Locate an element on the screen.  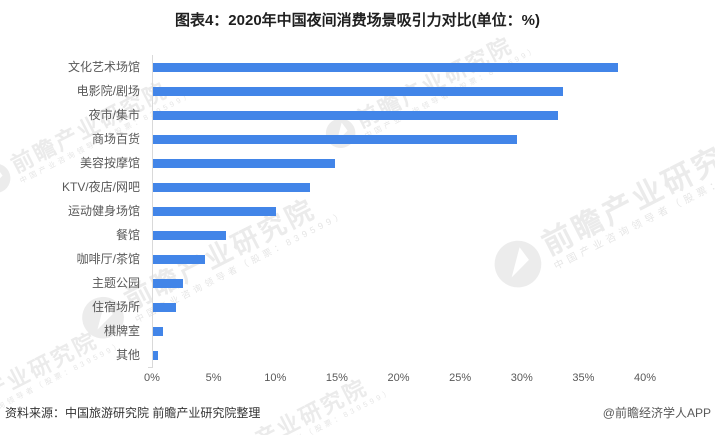
x-tick-label: 0% is located at coordinates (152, 378).